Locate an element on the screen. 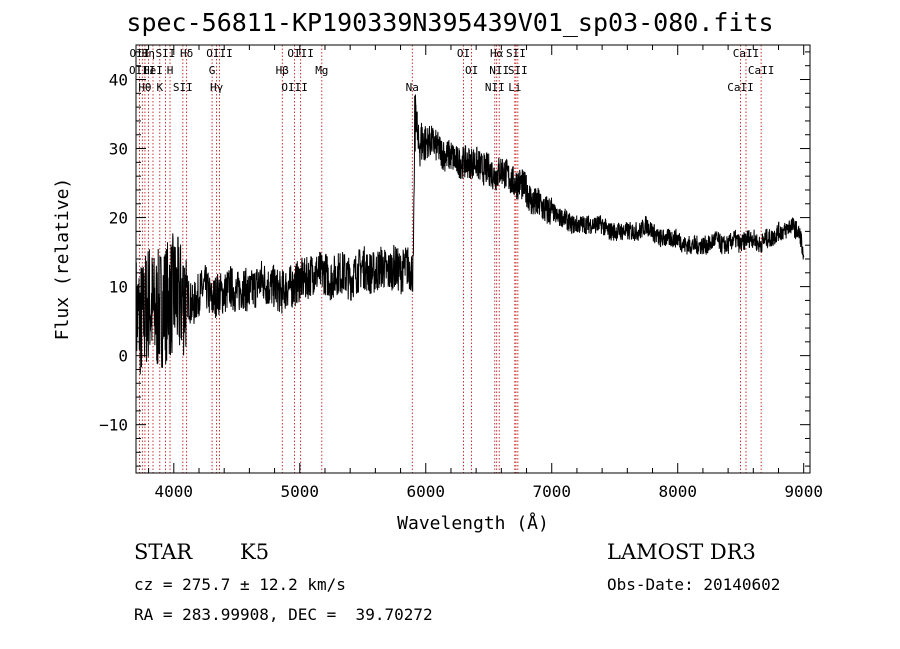  x-tick-label: 9000 is located at coordinates (803, 491).